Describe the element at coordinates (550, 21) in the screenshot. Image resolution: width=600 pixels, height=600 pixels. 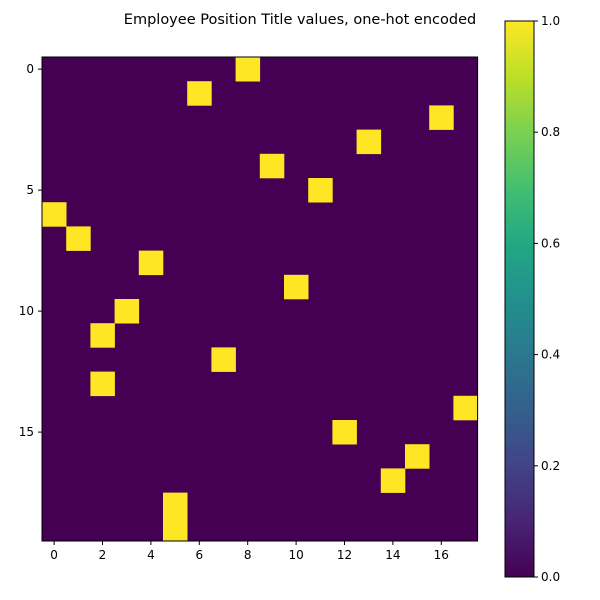
I see `colorbar-tick-label: 1.0` at that location.